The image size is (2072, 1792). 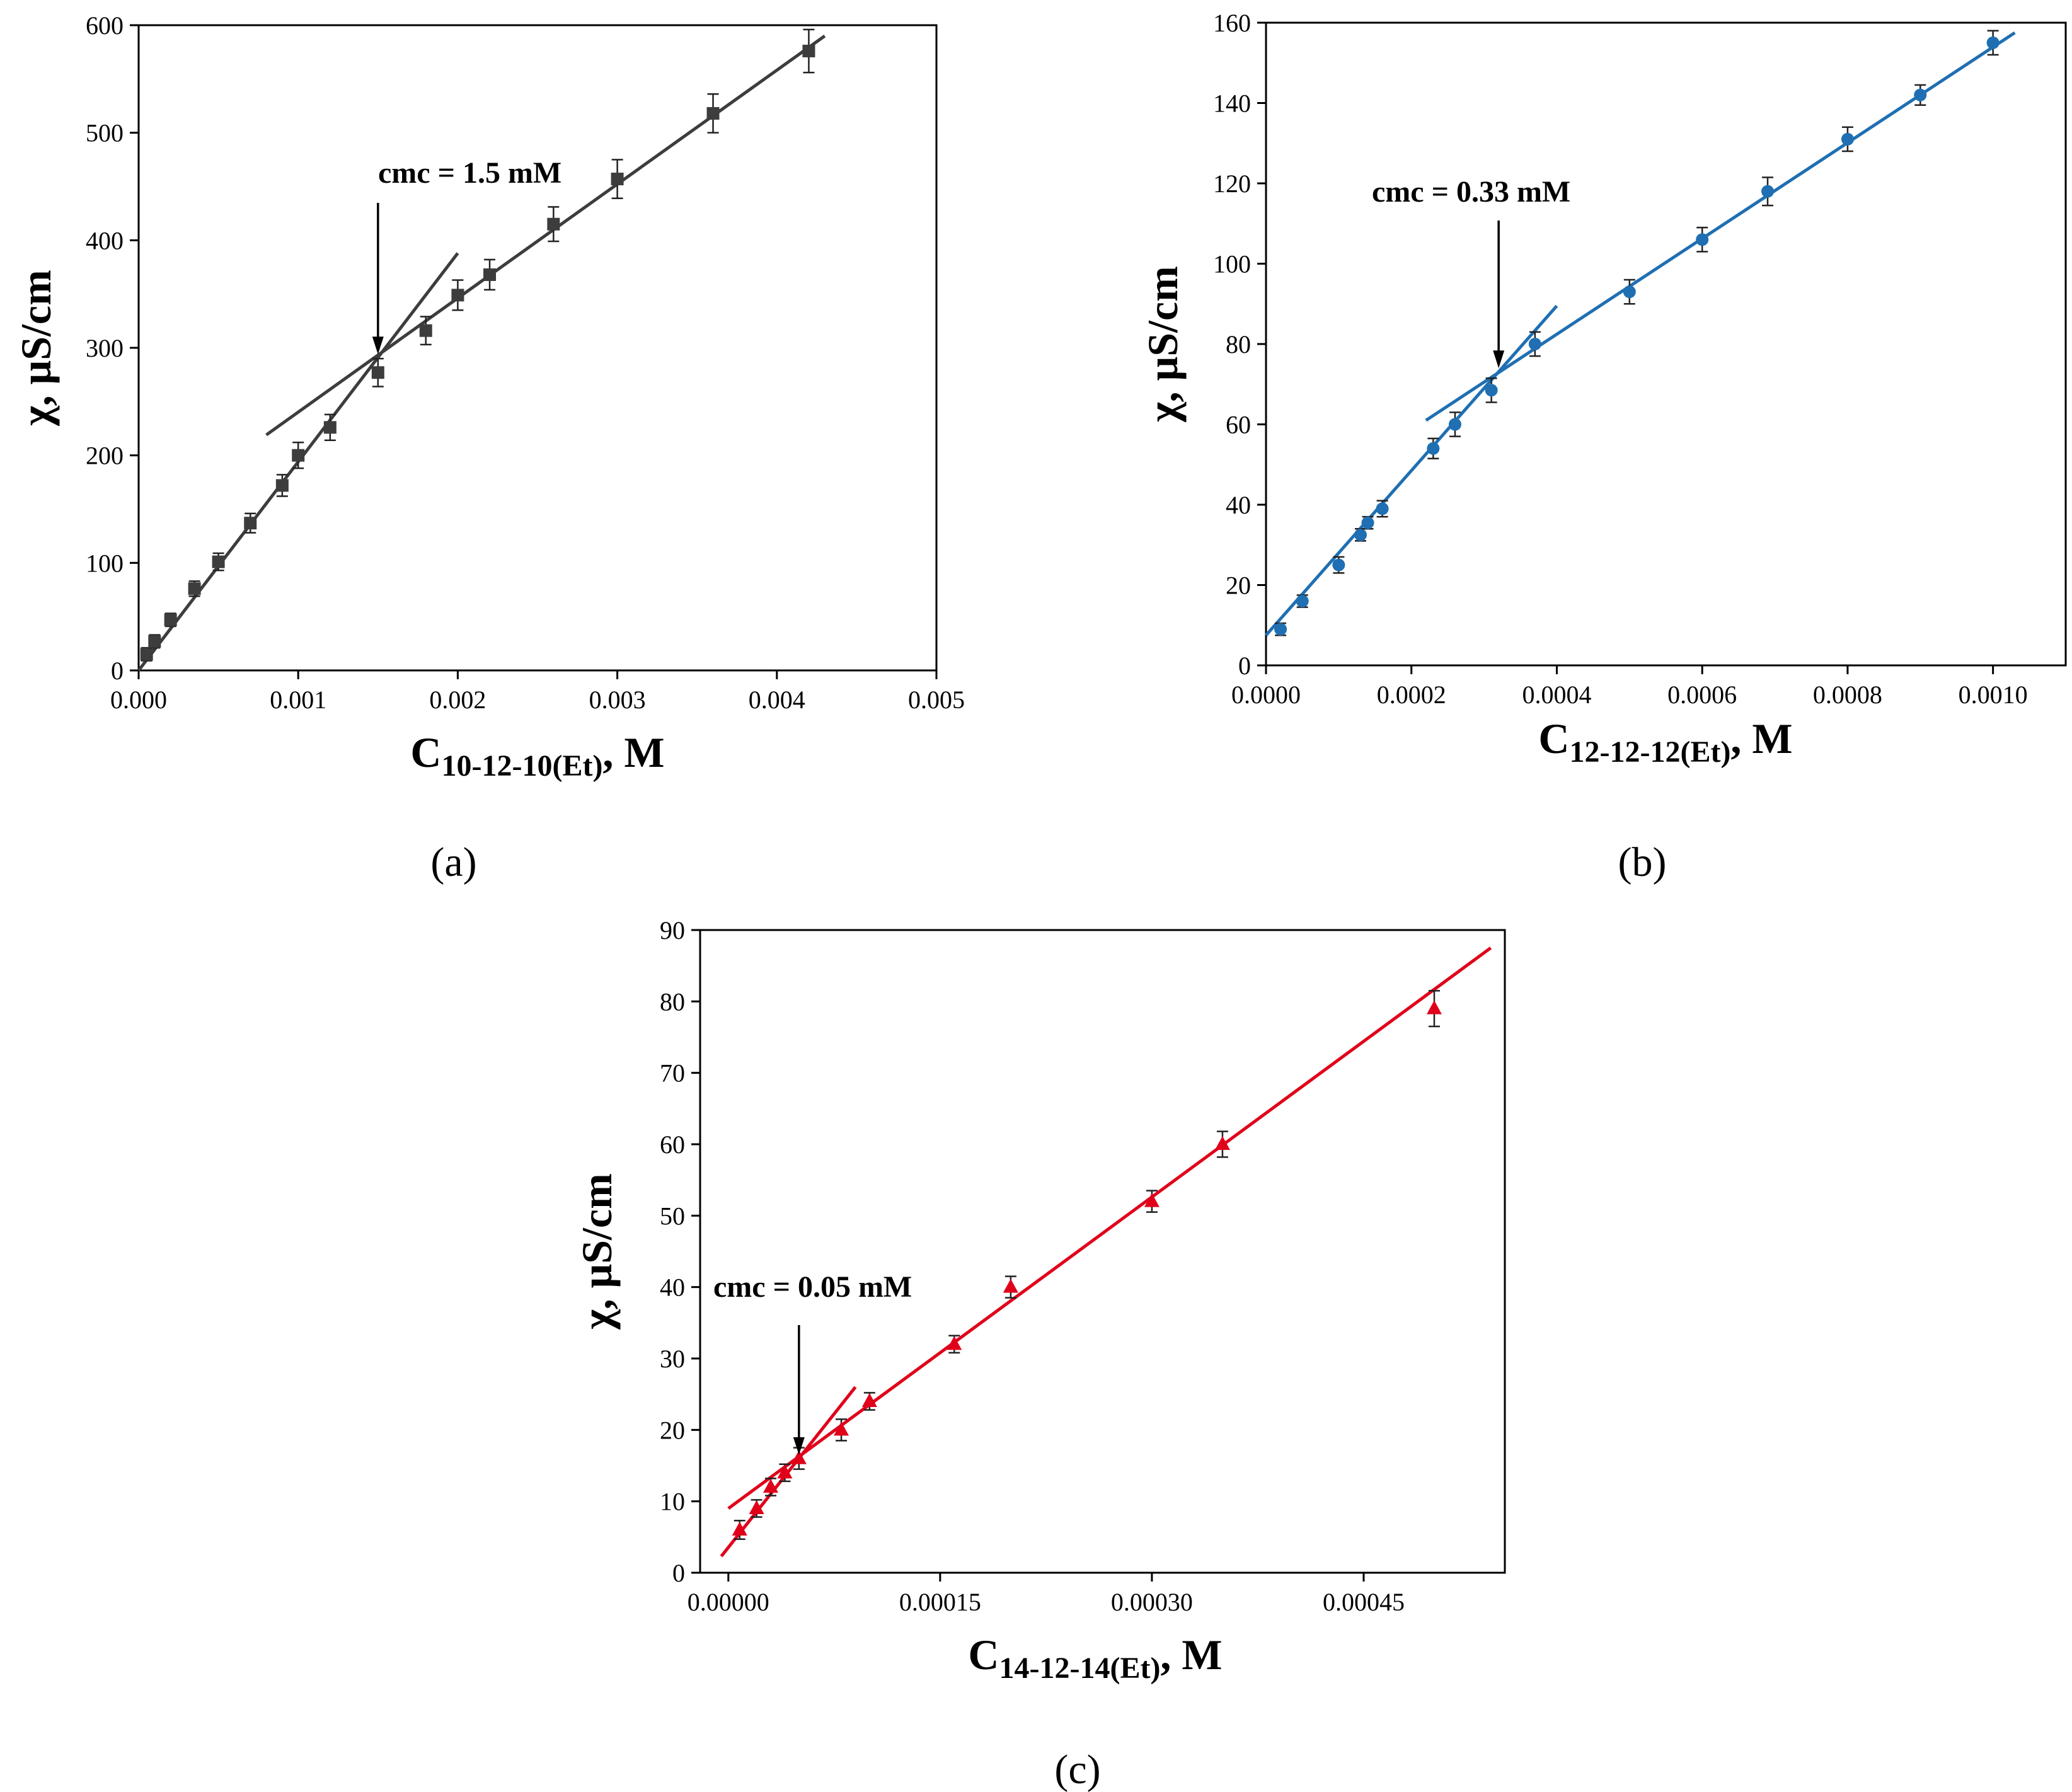 What do you see at coordinates (1152, 1602) in the screenshot?
I see `x-tick-label: 0.00030` at bounding box center [1152, 1602].